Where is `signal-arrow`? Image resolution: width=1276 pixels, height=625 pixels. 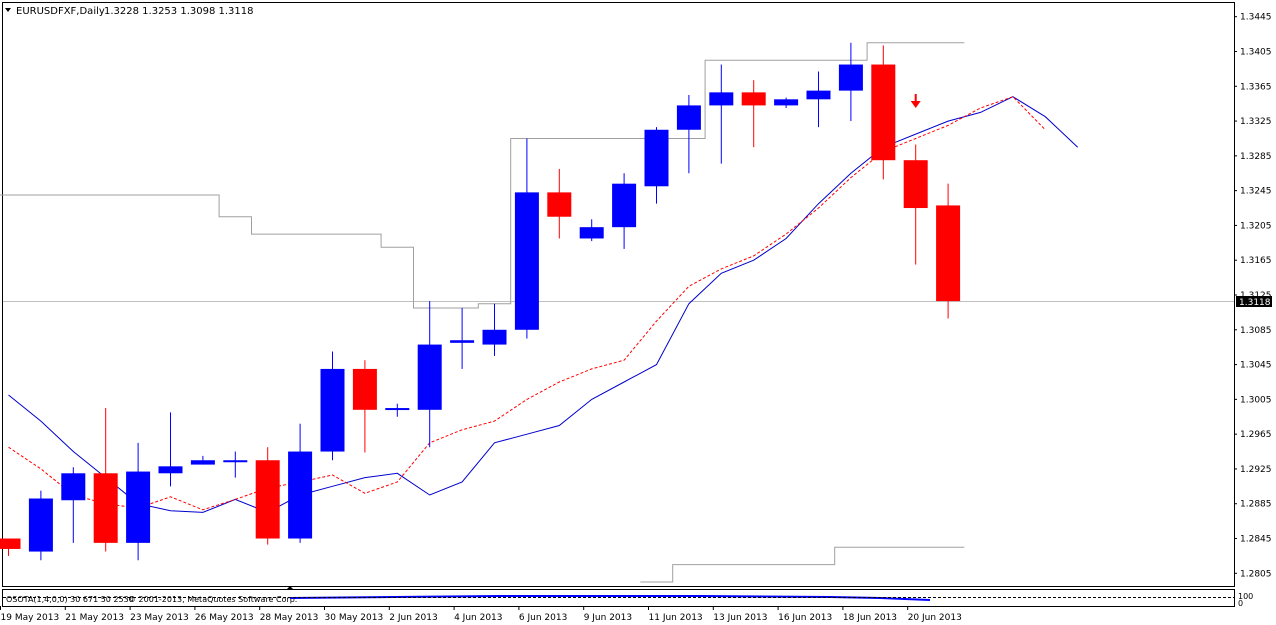
signal-arrow is located at coordinates (915, 101).